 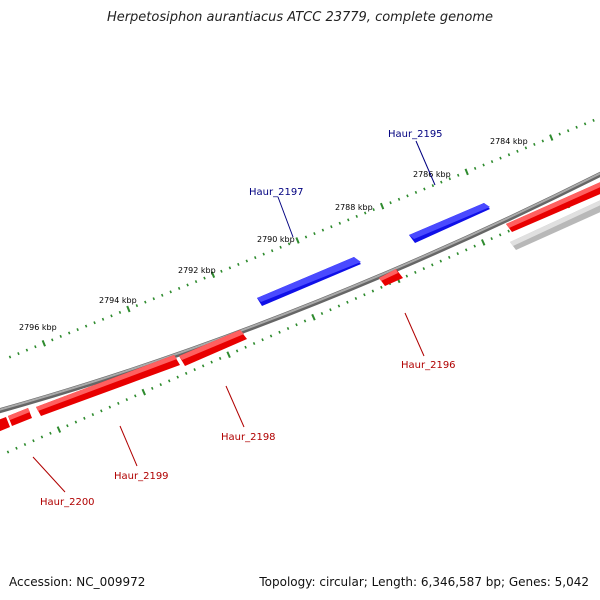 I want to click on tick-label: 2786 kbp, so click(x=432, y=174).